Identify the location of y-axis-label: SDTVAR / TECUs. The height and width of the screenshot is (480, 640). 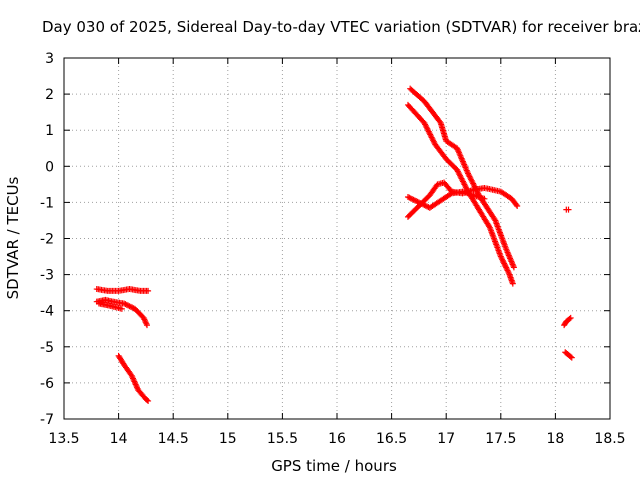
(13, 237).